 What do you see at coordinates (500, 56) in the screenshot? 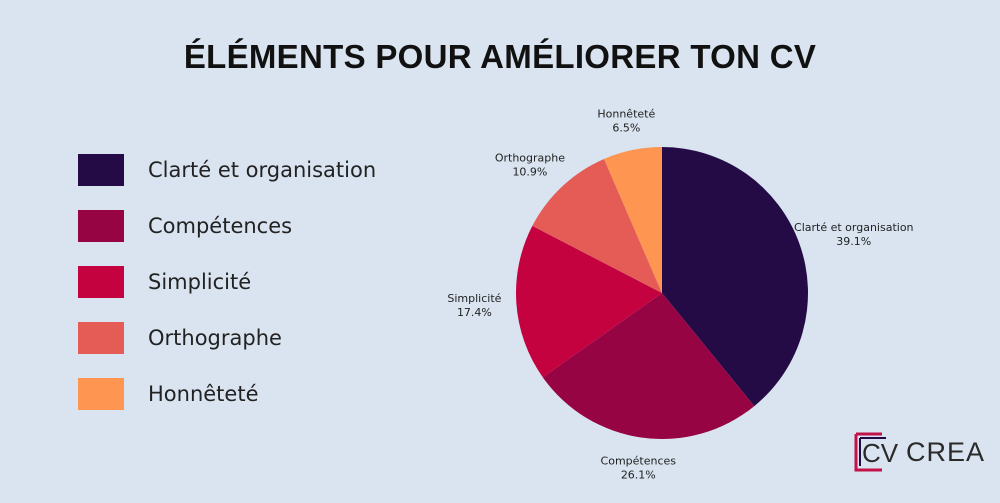
I see `chart-title: ÉLÉMENTS POUR AMÉLIORER TON CV` at bounding box center [500, 56].